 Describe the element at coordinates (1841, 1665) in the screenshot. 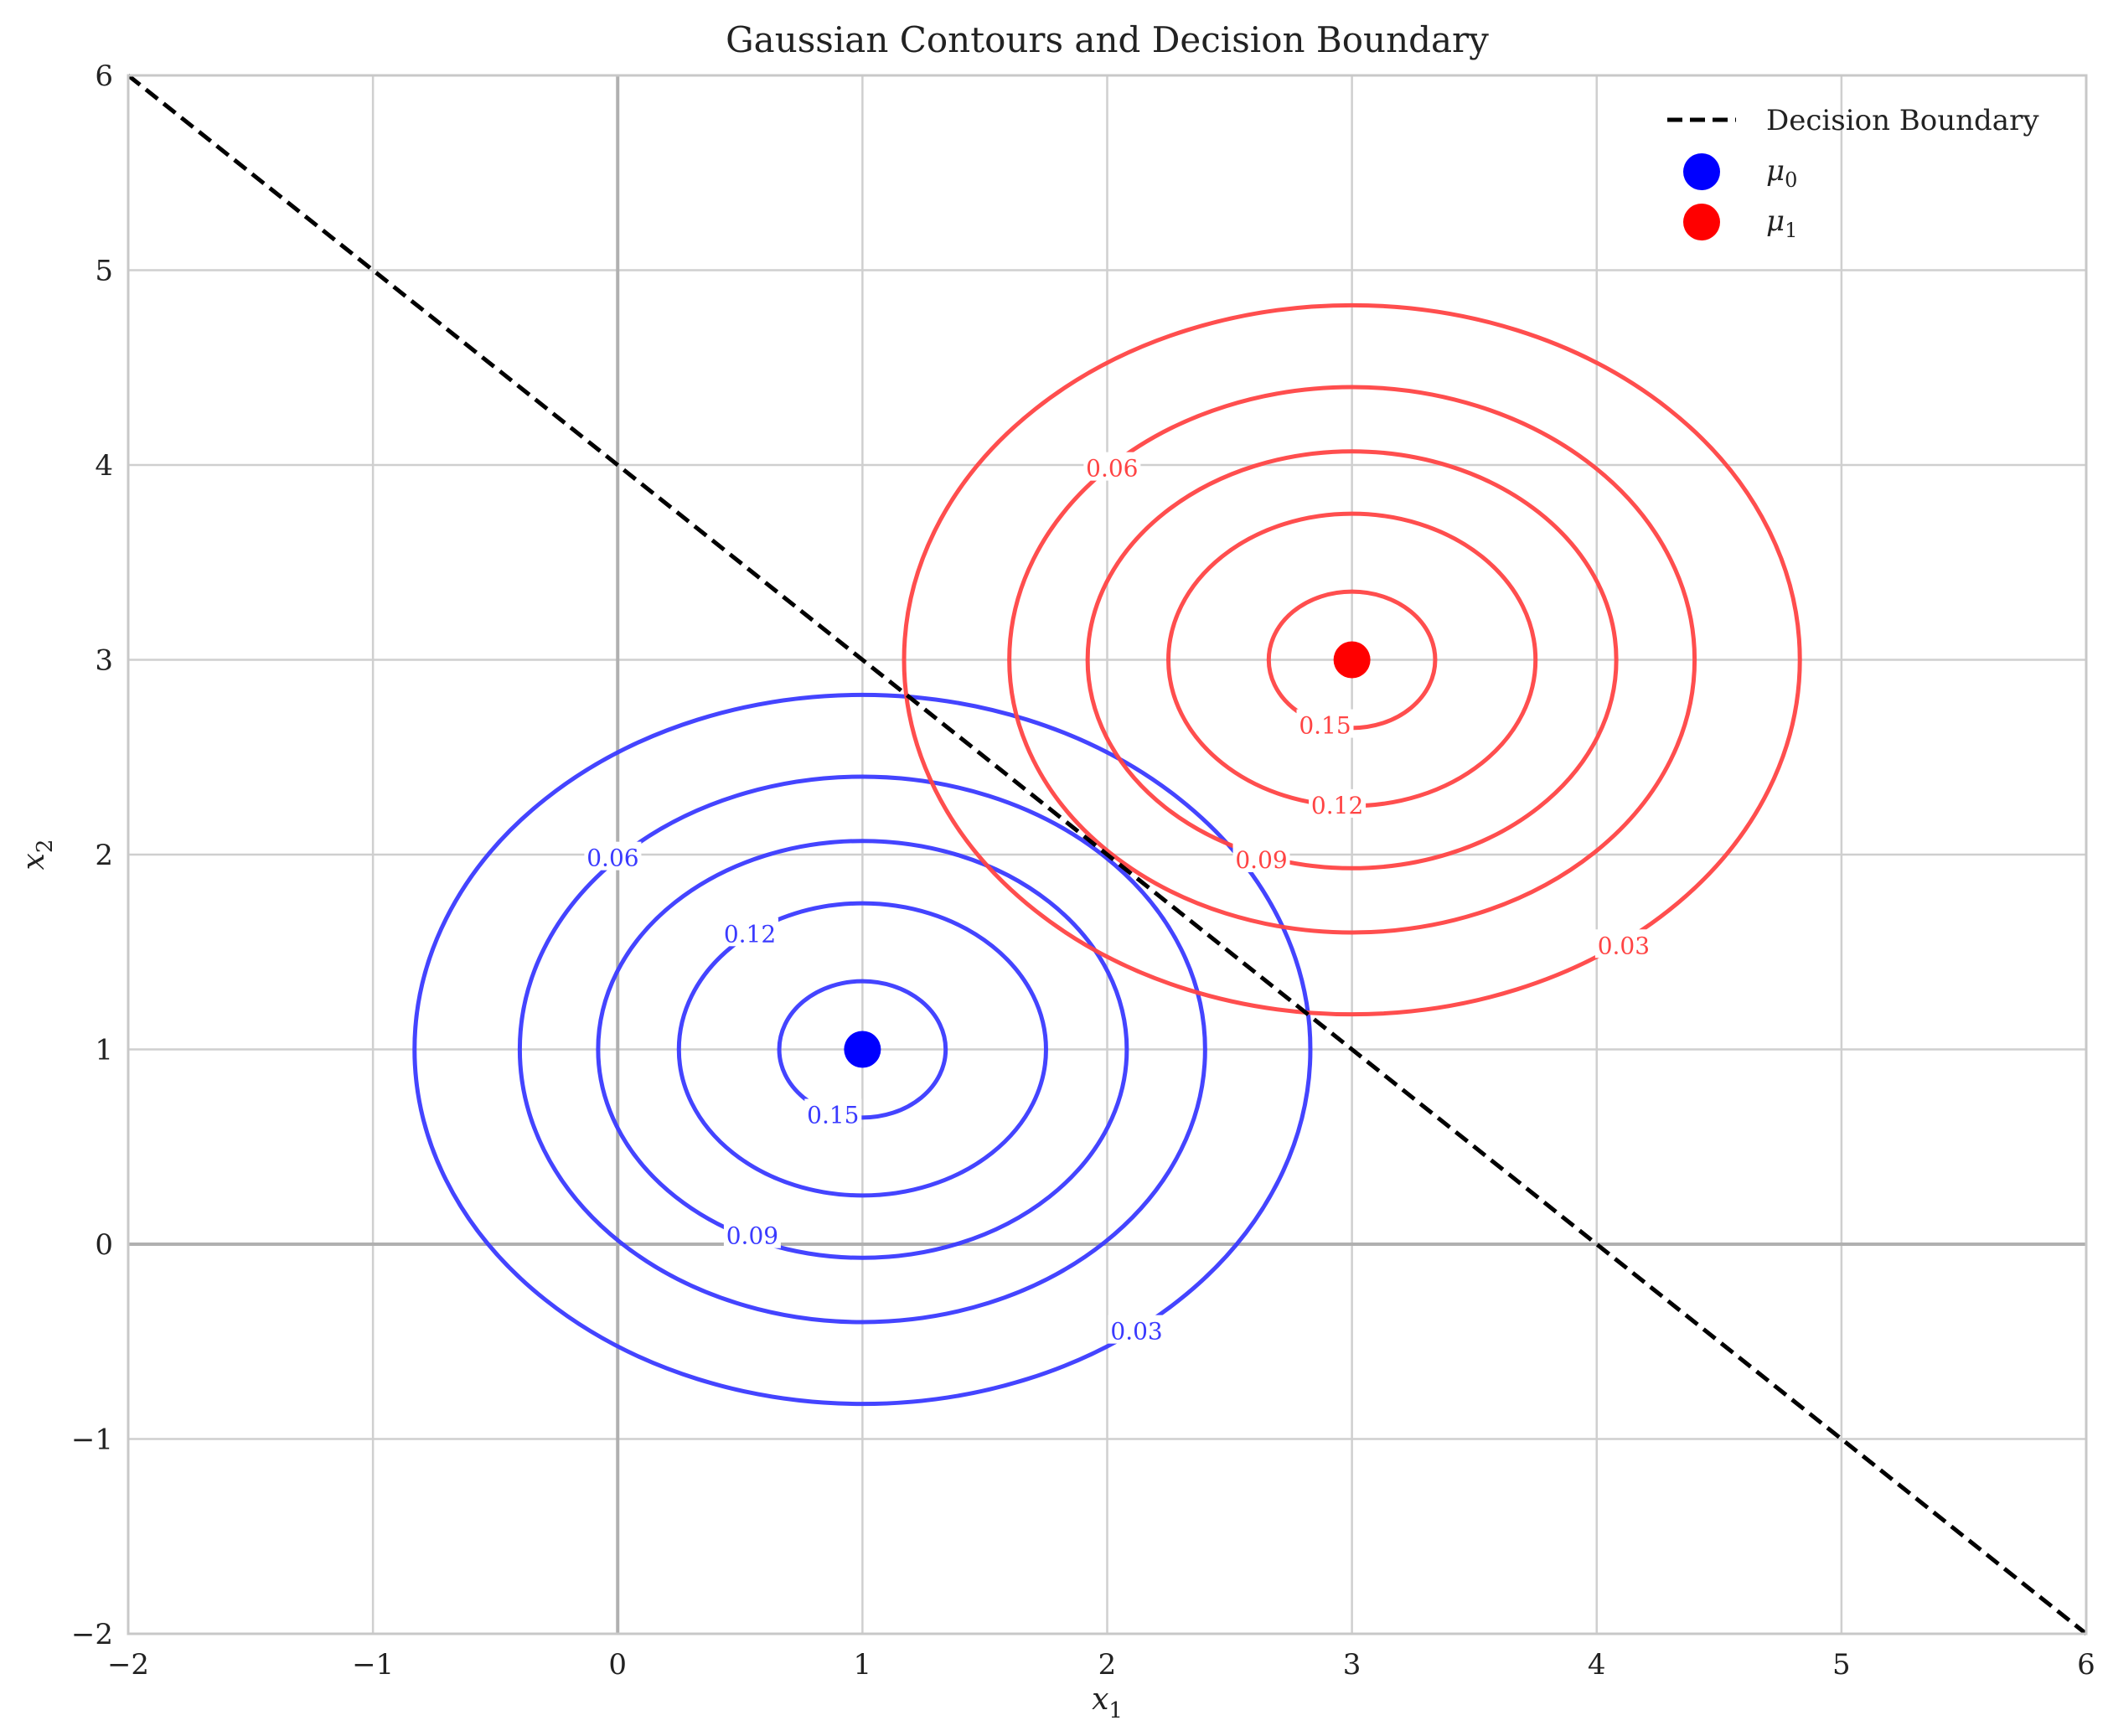

I see `x-tick-label: 5` at that location.